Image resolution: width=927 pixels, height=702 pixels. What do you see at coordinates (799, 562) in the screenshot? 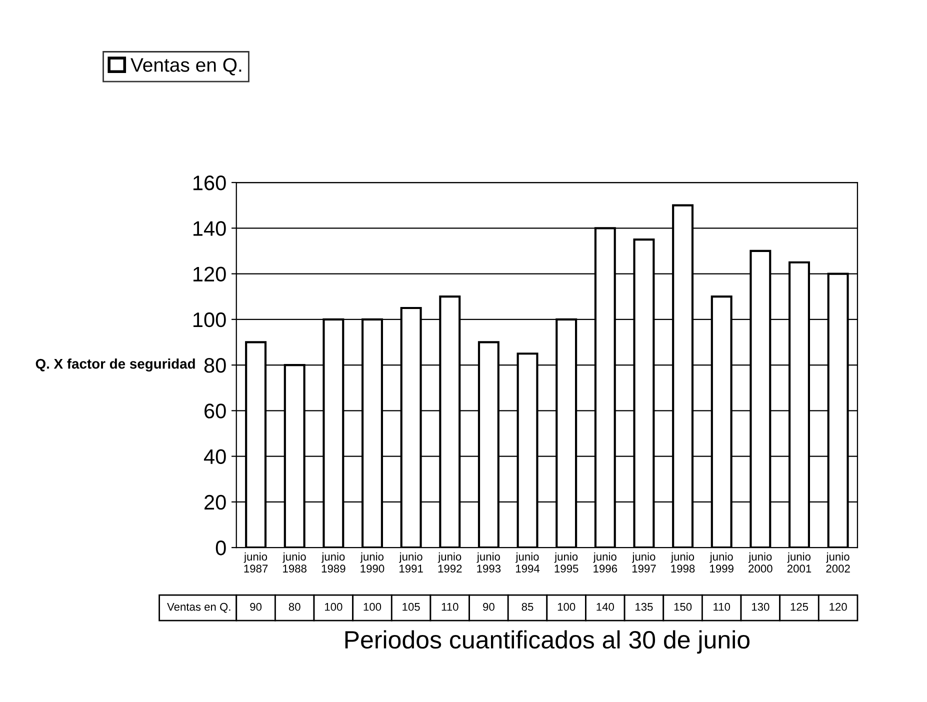
I see `x-tick-label: junio 2001` at bounding box center [799, 562].